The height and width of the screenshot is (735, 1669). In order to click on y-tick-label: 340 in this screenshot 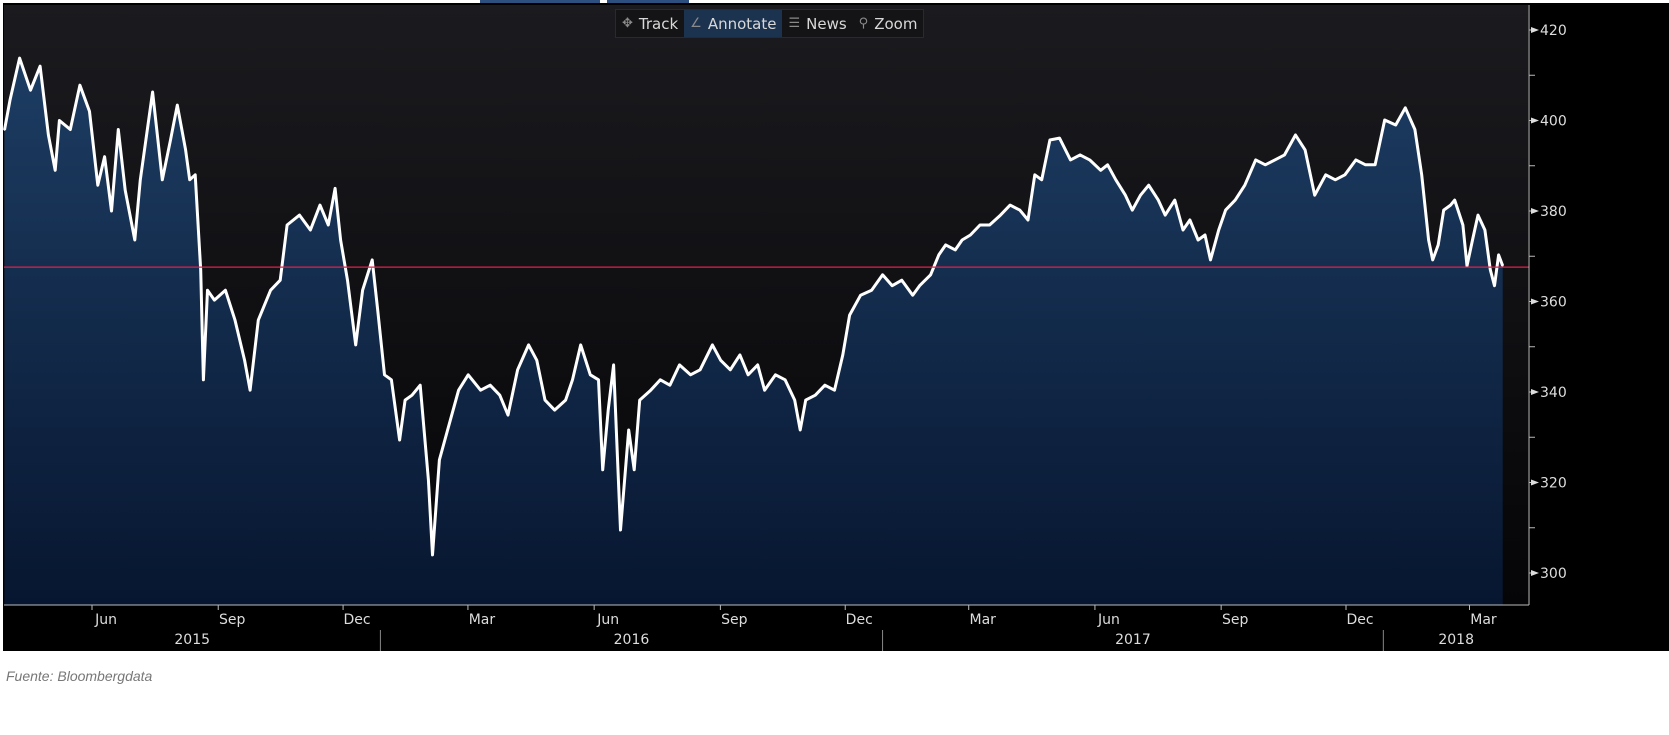, I will do `click(1553, 393)`.